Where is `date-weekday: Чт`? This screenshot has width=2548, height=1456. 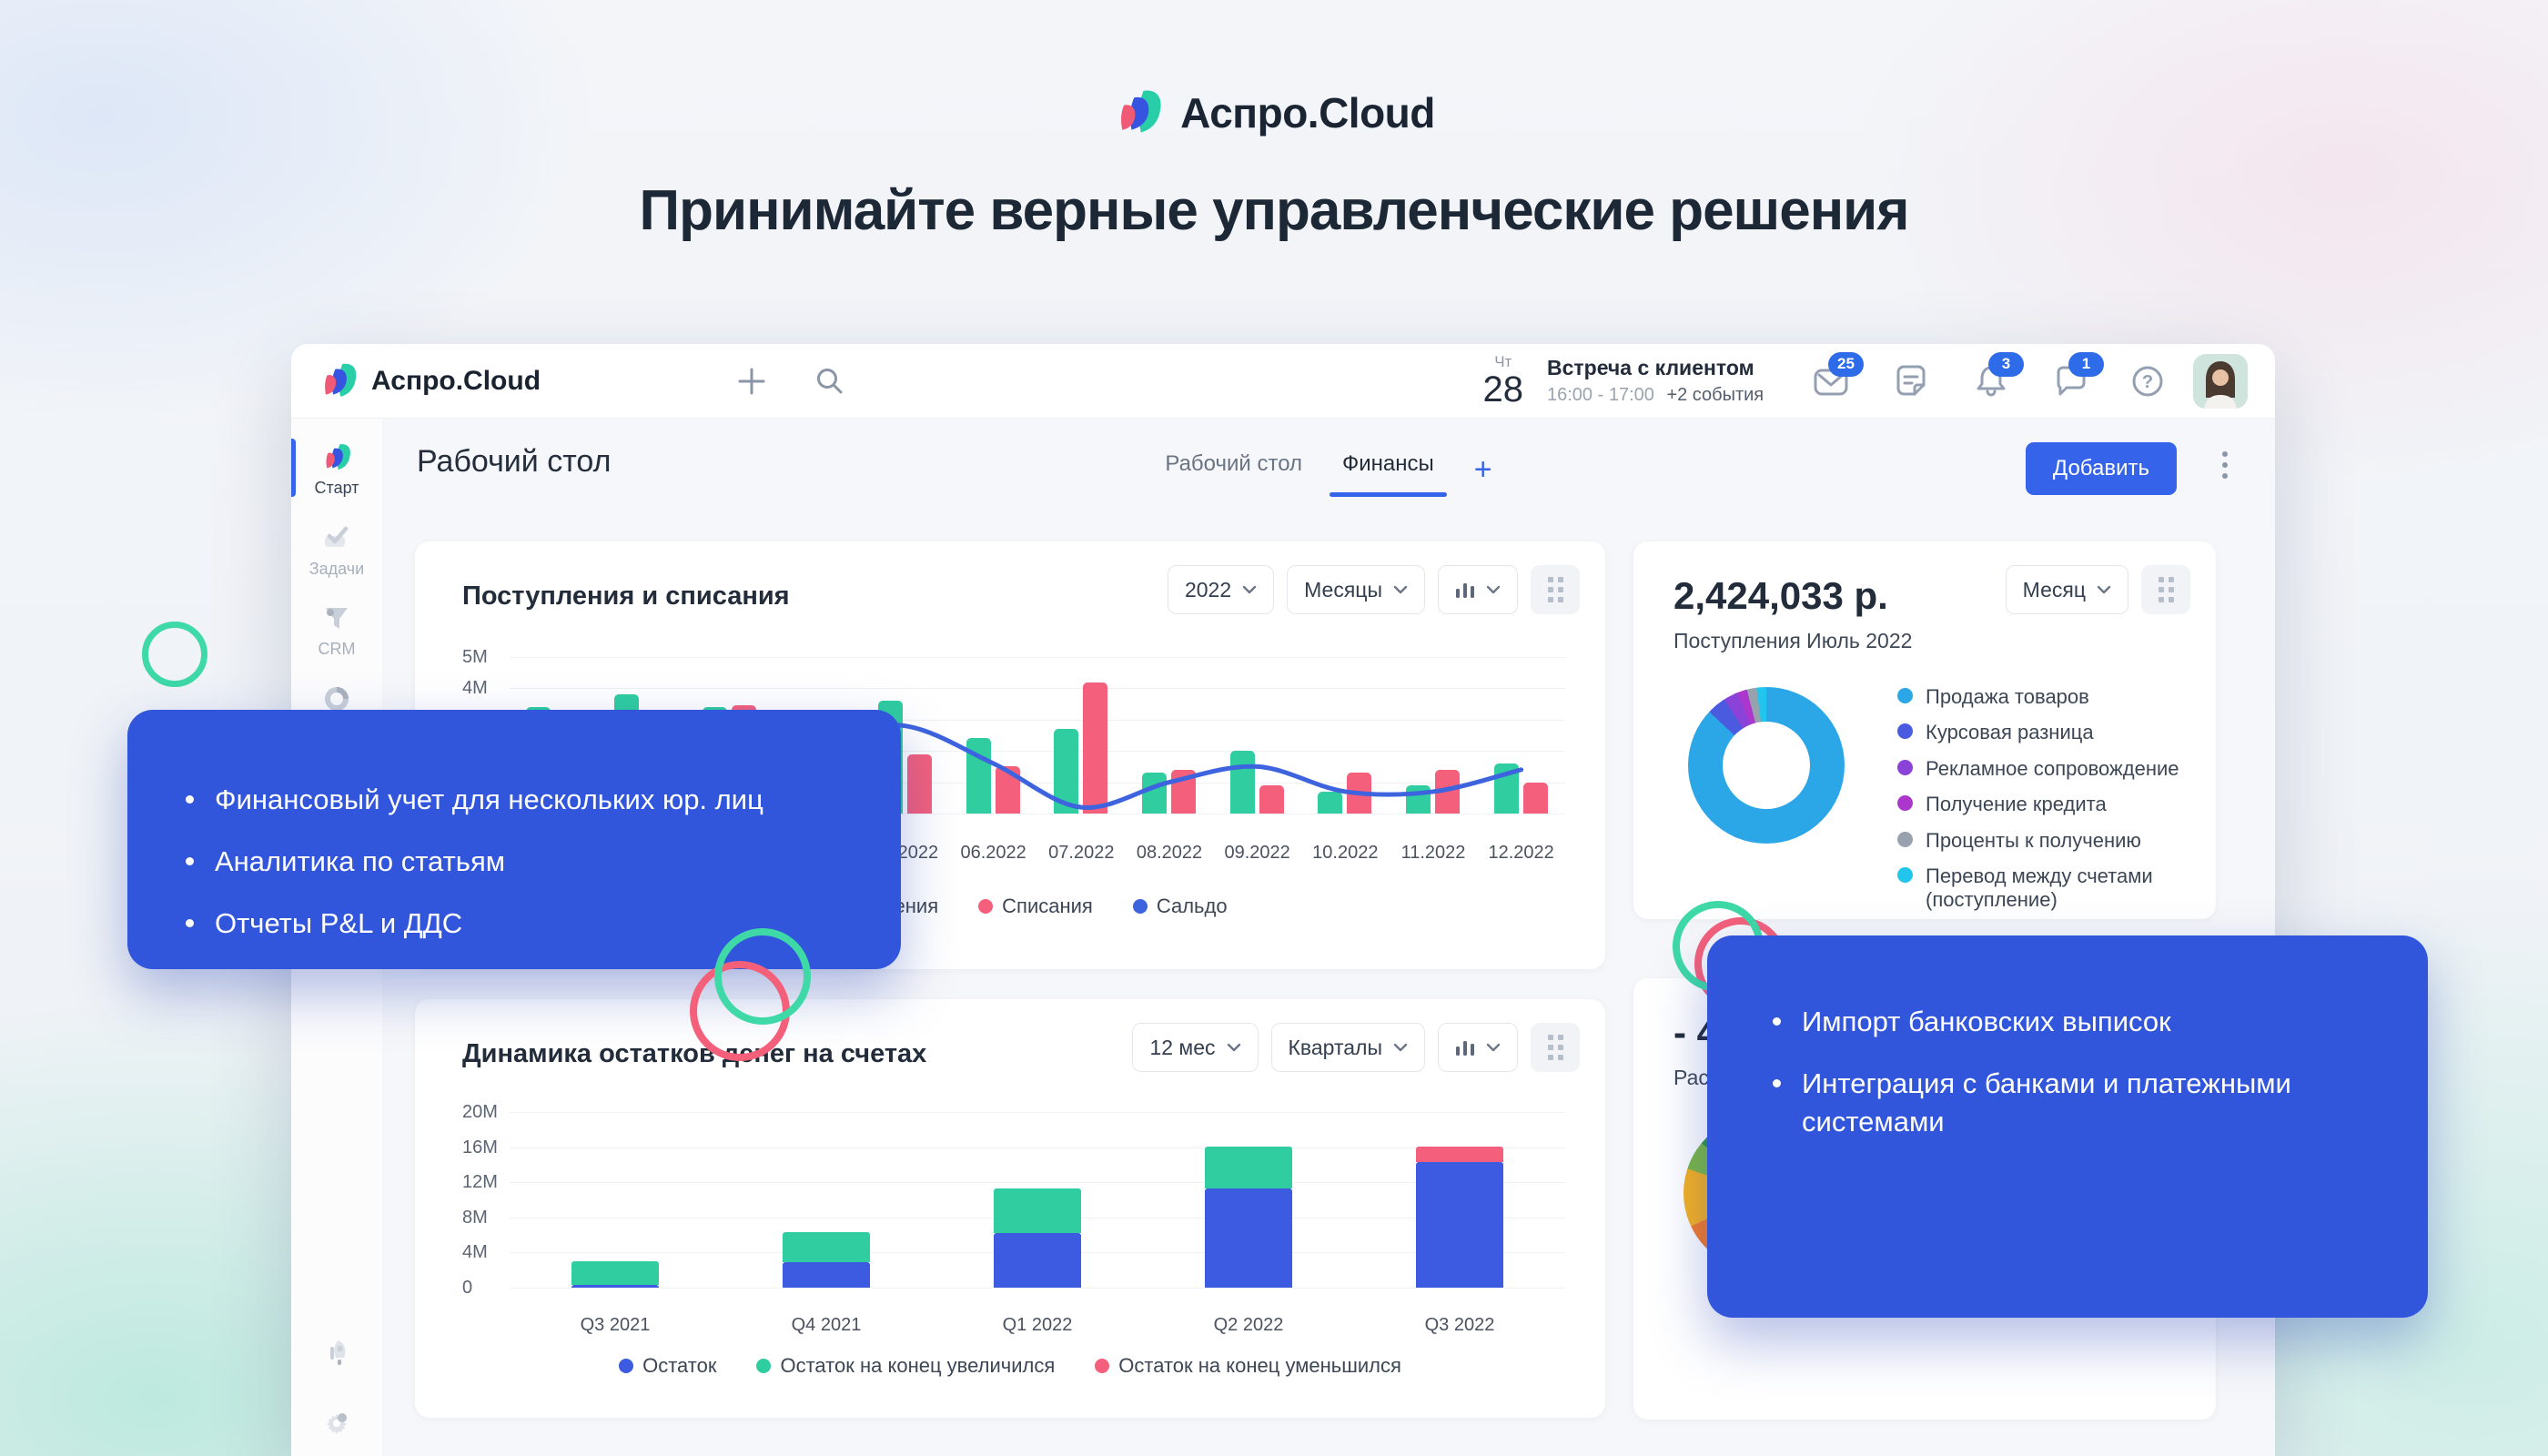
date-weekday: Чт is located at coordinates (1503, 361).